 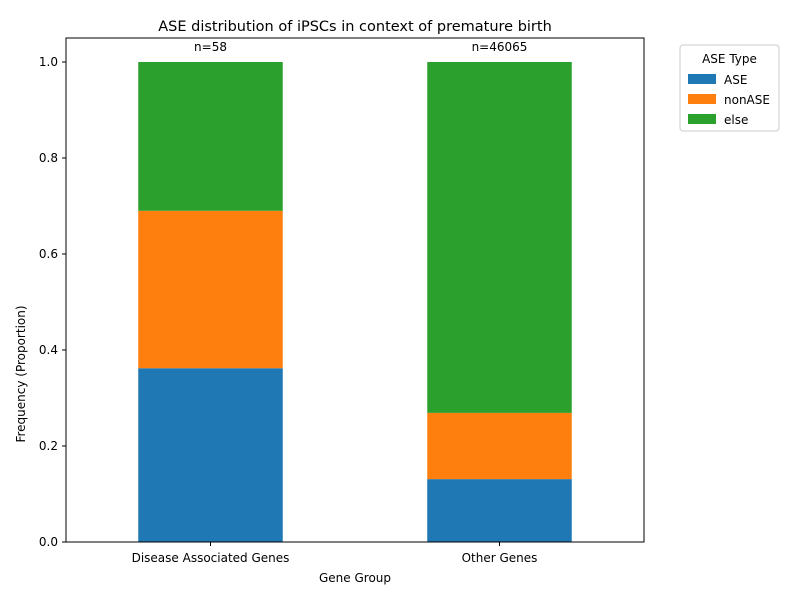 I want to click on legend-title: ASE Type, so click(x=729, y=59).